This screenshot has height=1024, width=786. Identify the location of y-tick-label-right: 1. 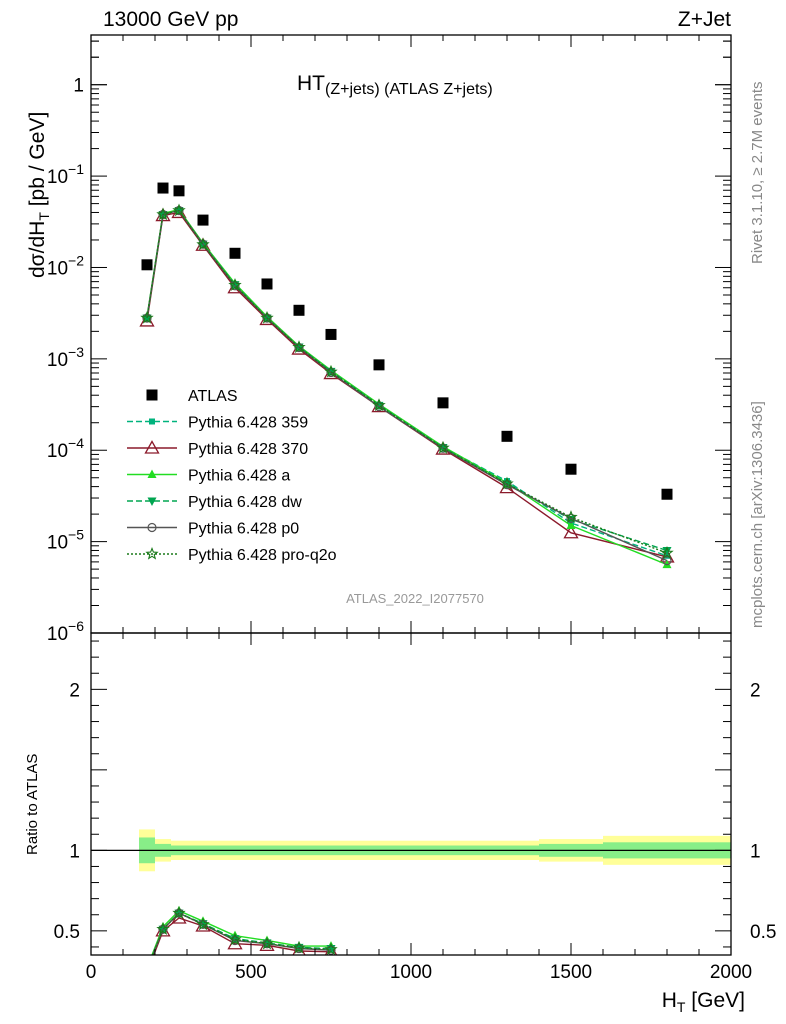
(755, 851).